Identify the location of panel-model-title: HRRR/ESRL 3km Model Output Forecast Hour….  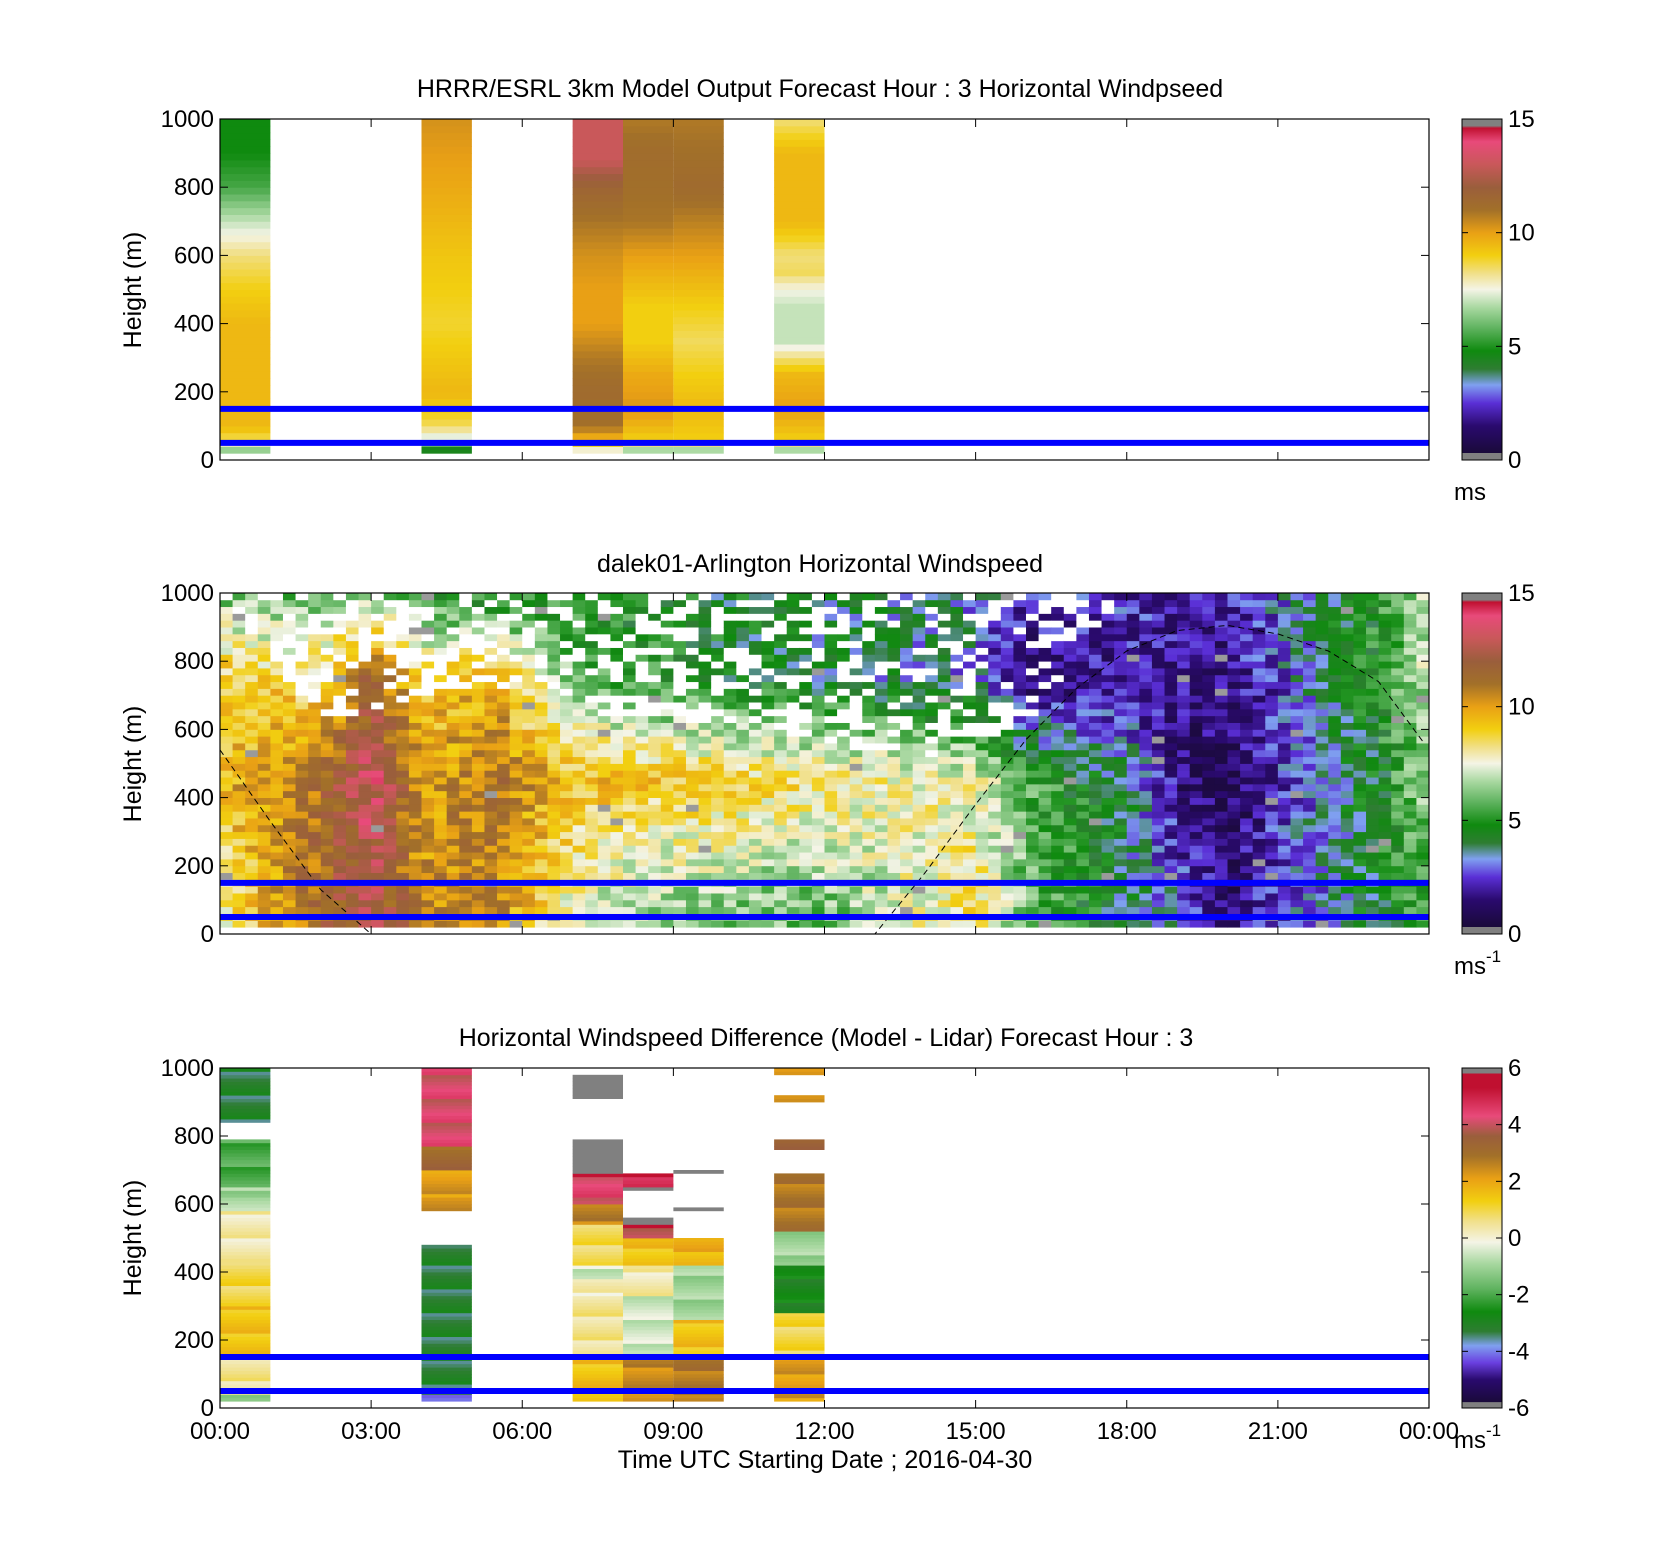
(820, 89).